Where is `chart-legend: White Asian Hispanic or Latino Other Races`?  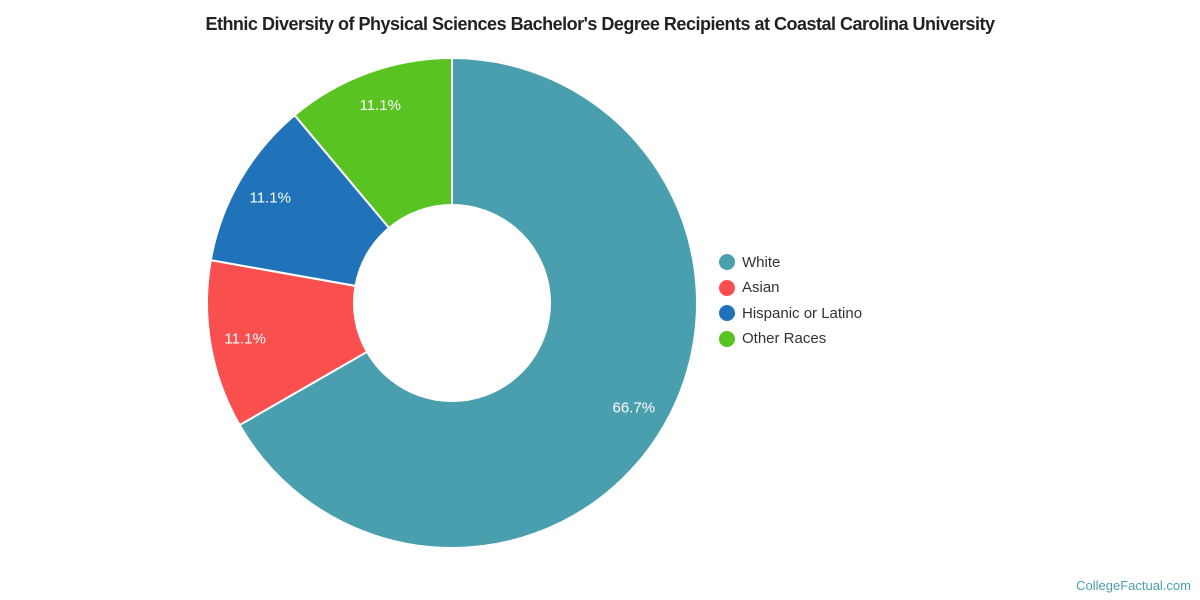
chart-legend: White Asian Hispanic or Latino Other Races is located at coordinates (790, 305).